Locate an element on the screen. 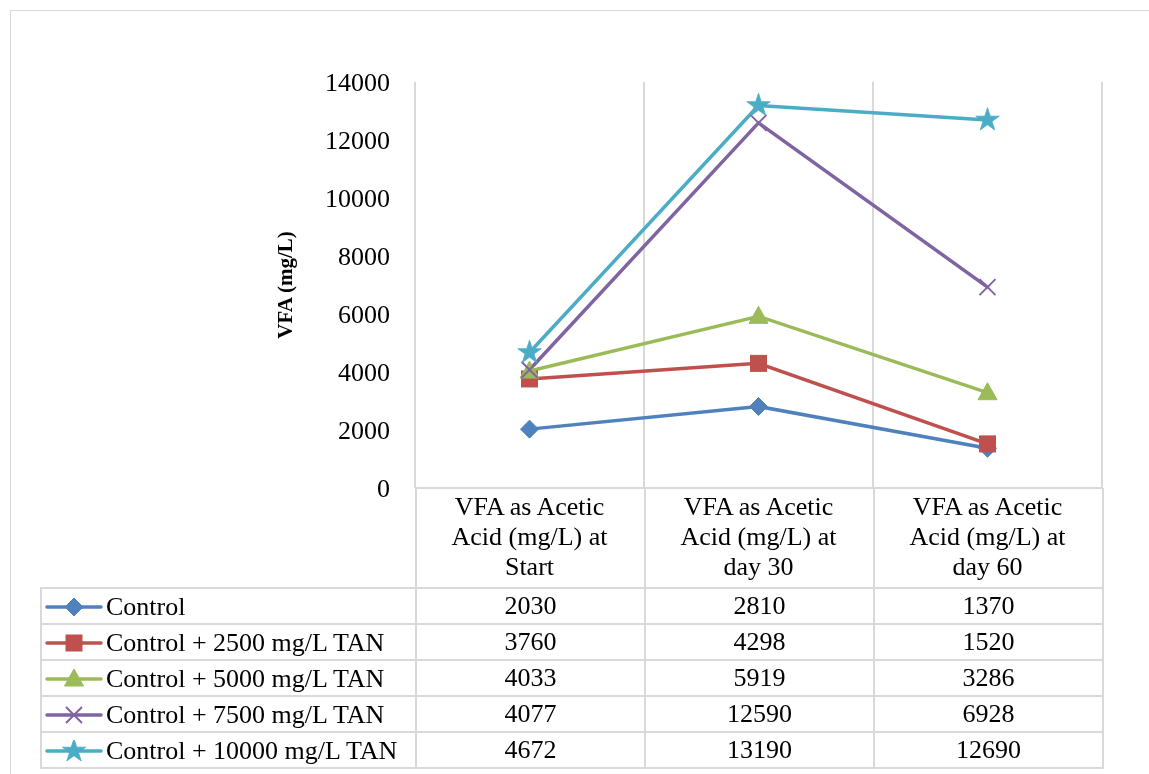  data-label: 4672 is located at coordinates (530, 750).